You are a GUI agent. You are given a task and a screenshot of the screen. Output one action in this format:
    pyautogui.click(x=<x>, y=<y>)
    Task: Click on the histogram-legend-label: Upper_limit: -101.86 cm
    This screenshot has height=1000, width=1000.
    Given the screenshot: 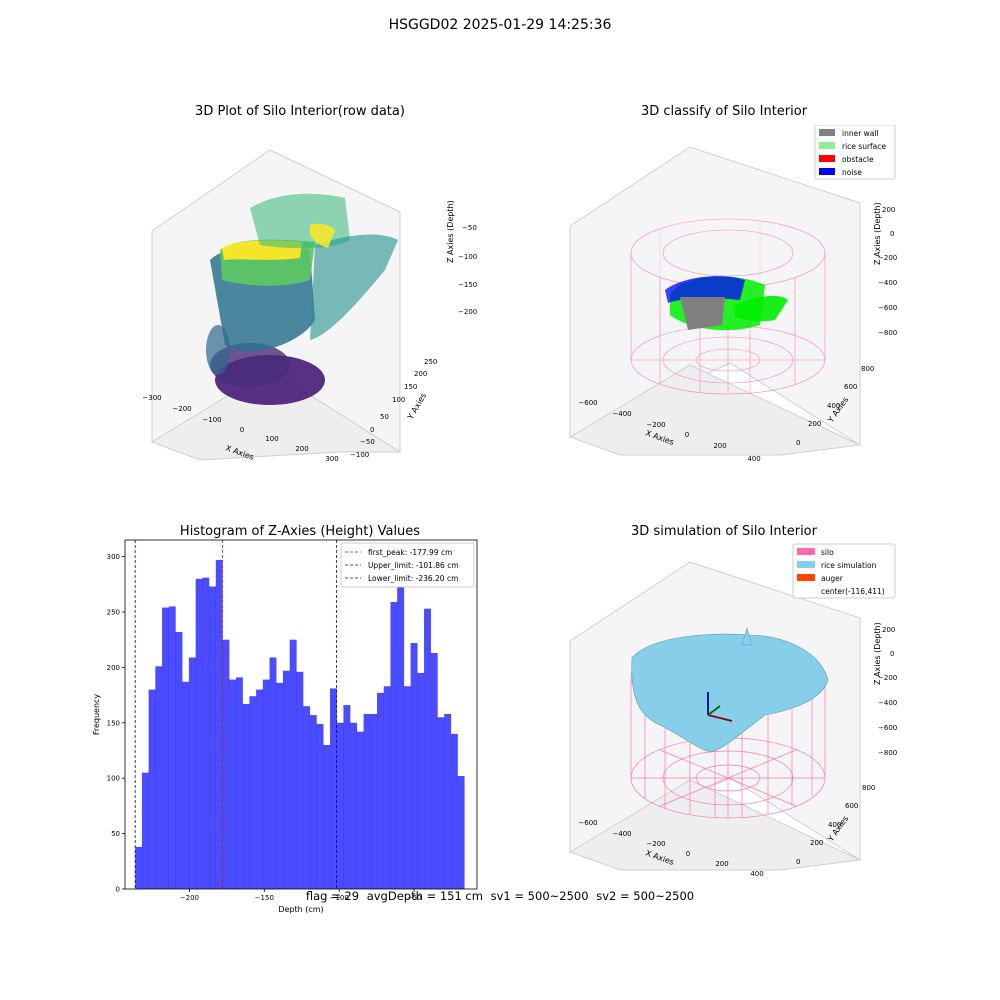 What is the action you would take?
    pyautogui.click(x=413, y=565)
    